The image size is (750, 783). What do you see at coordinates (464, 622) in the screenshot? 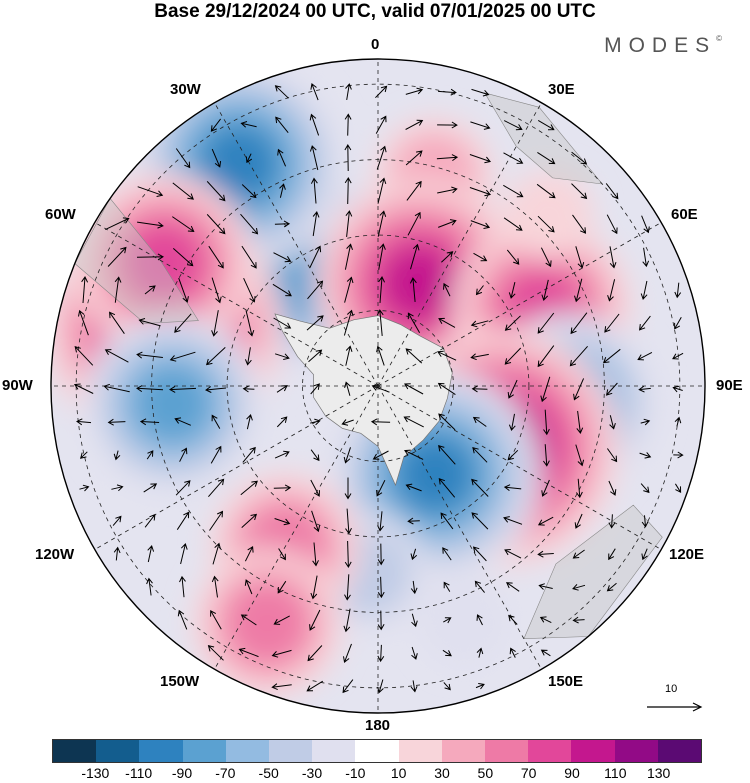
I see `anomaly-blob` at bounding box center [464, 622].